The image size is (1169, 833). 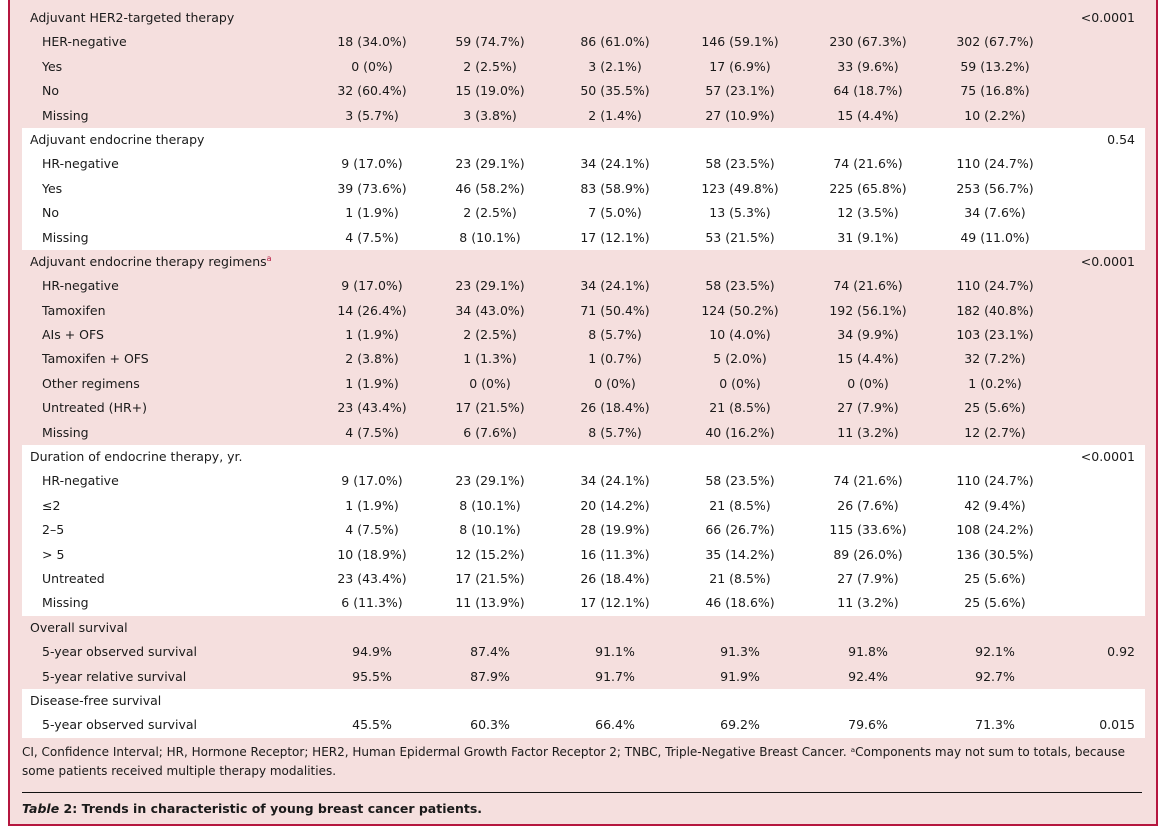 What do you see at coordinates (136, 457) in the screenshot?
I see `group-title-text: Duration of endocrine therapy, yr.` at bounding box center [136, 457].